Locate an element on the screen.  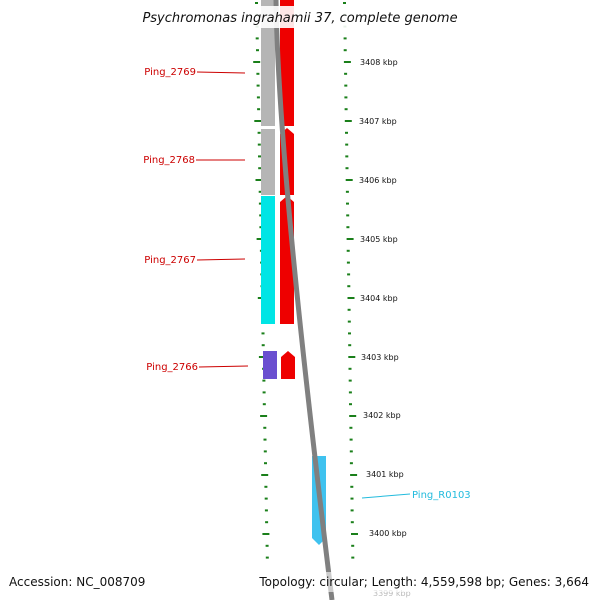
genome-backbone is located at coordinates (304, 300).